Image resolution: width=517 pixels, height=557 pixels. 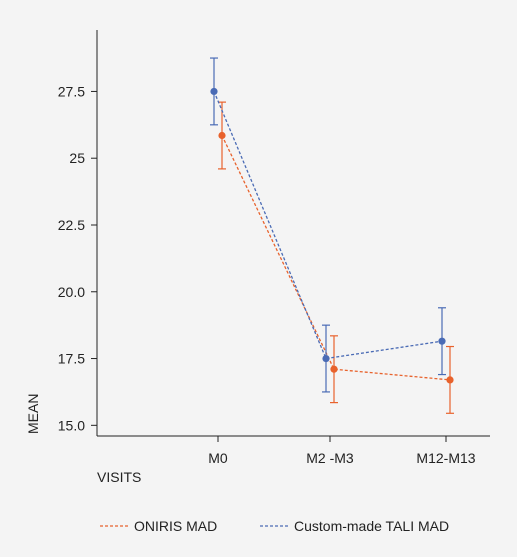 What do you see at coordinates (330, 458) in the screenshot?
I see `x-tick-label: M2 -M3` at bounding box center [330, 458].